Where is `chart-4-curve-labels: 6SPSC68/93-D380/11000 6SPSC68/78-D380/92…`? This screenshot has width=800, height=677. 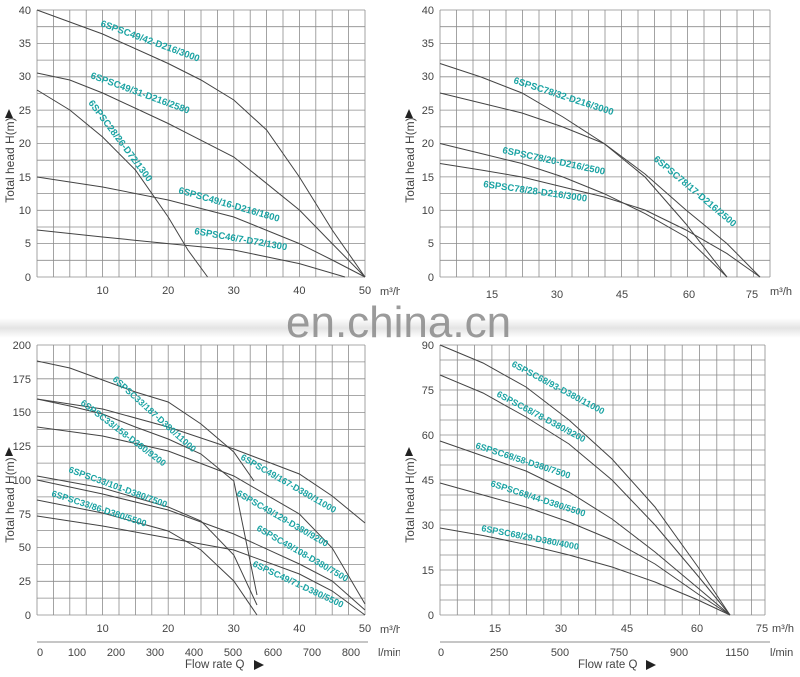 chart-4-curve-labels: 6SPSC68/93-D380/11000 6SPSC68/78-D380/92… is located at coordinates (540, 455).